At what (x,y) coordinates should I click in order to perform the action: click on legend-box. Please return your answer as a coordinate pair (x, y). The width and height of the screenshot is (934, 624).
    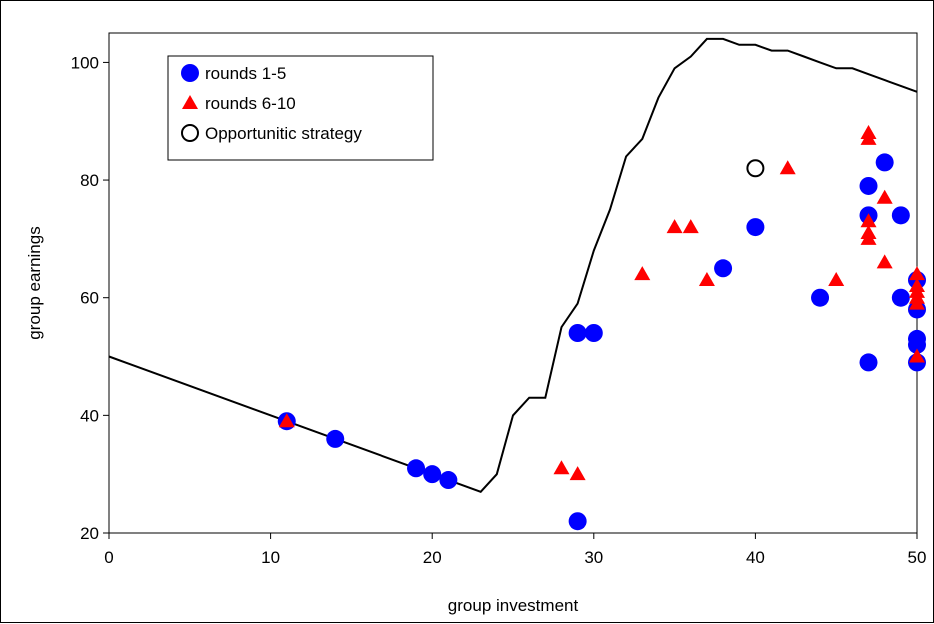
    Looking at the image, I should click on (300, 108).